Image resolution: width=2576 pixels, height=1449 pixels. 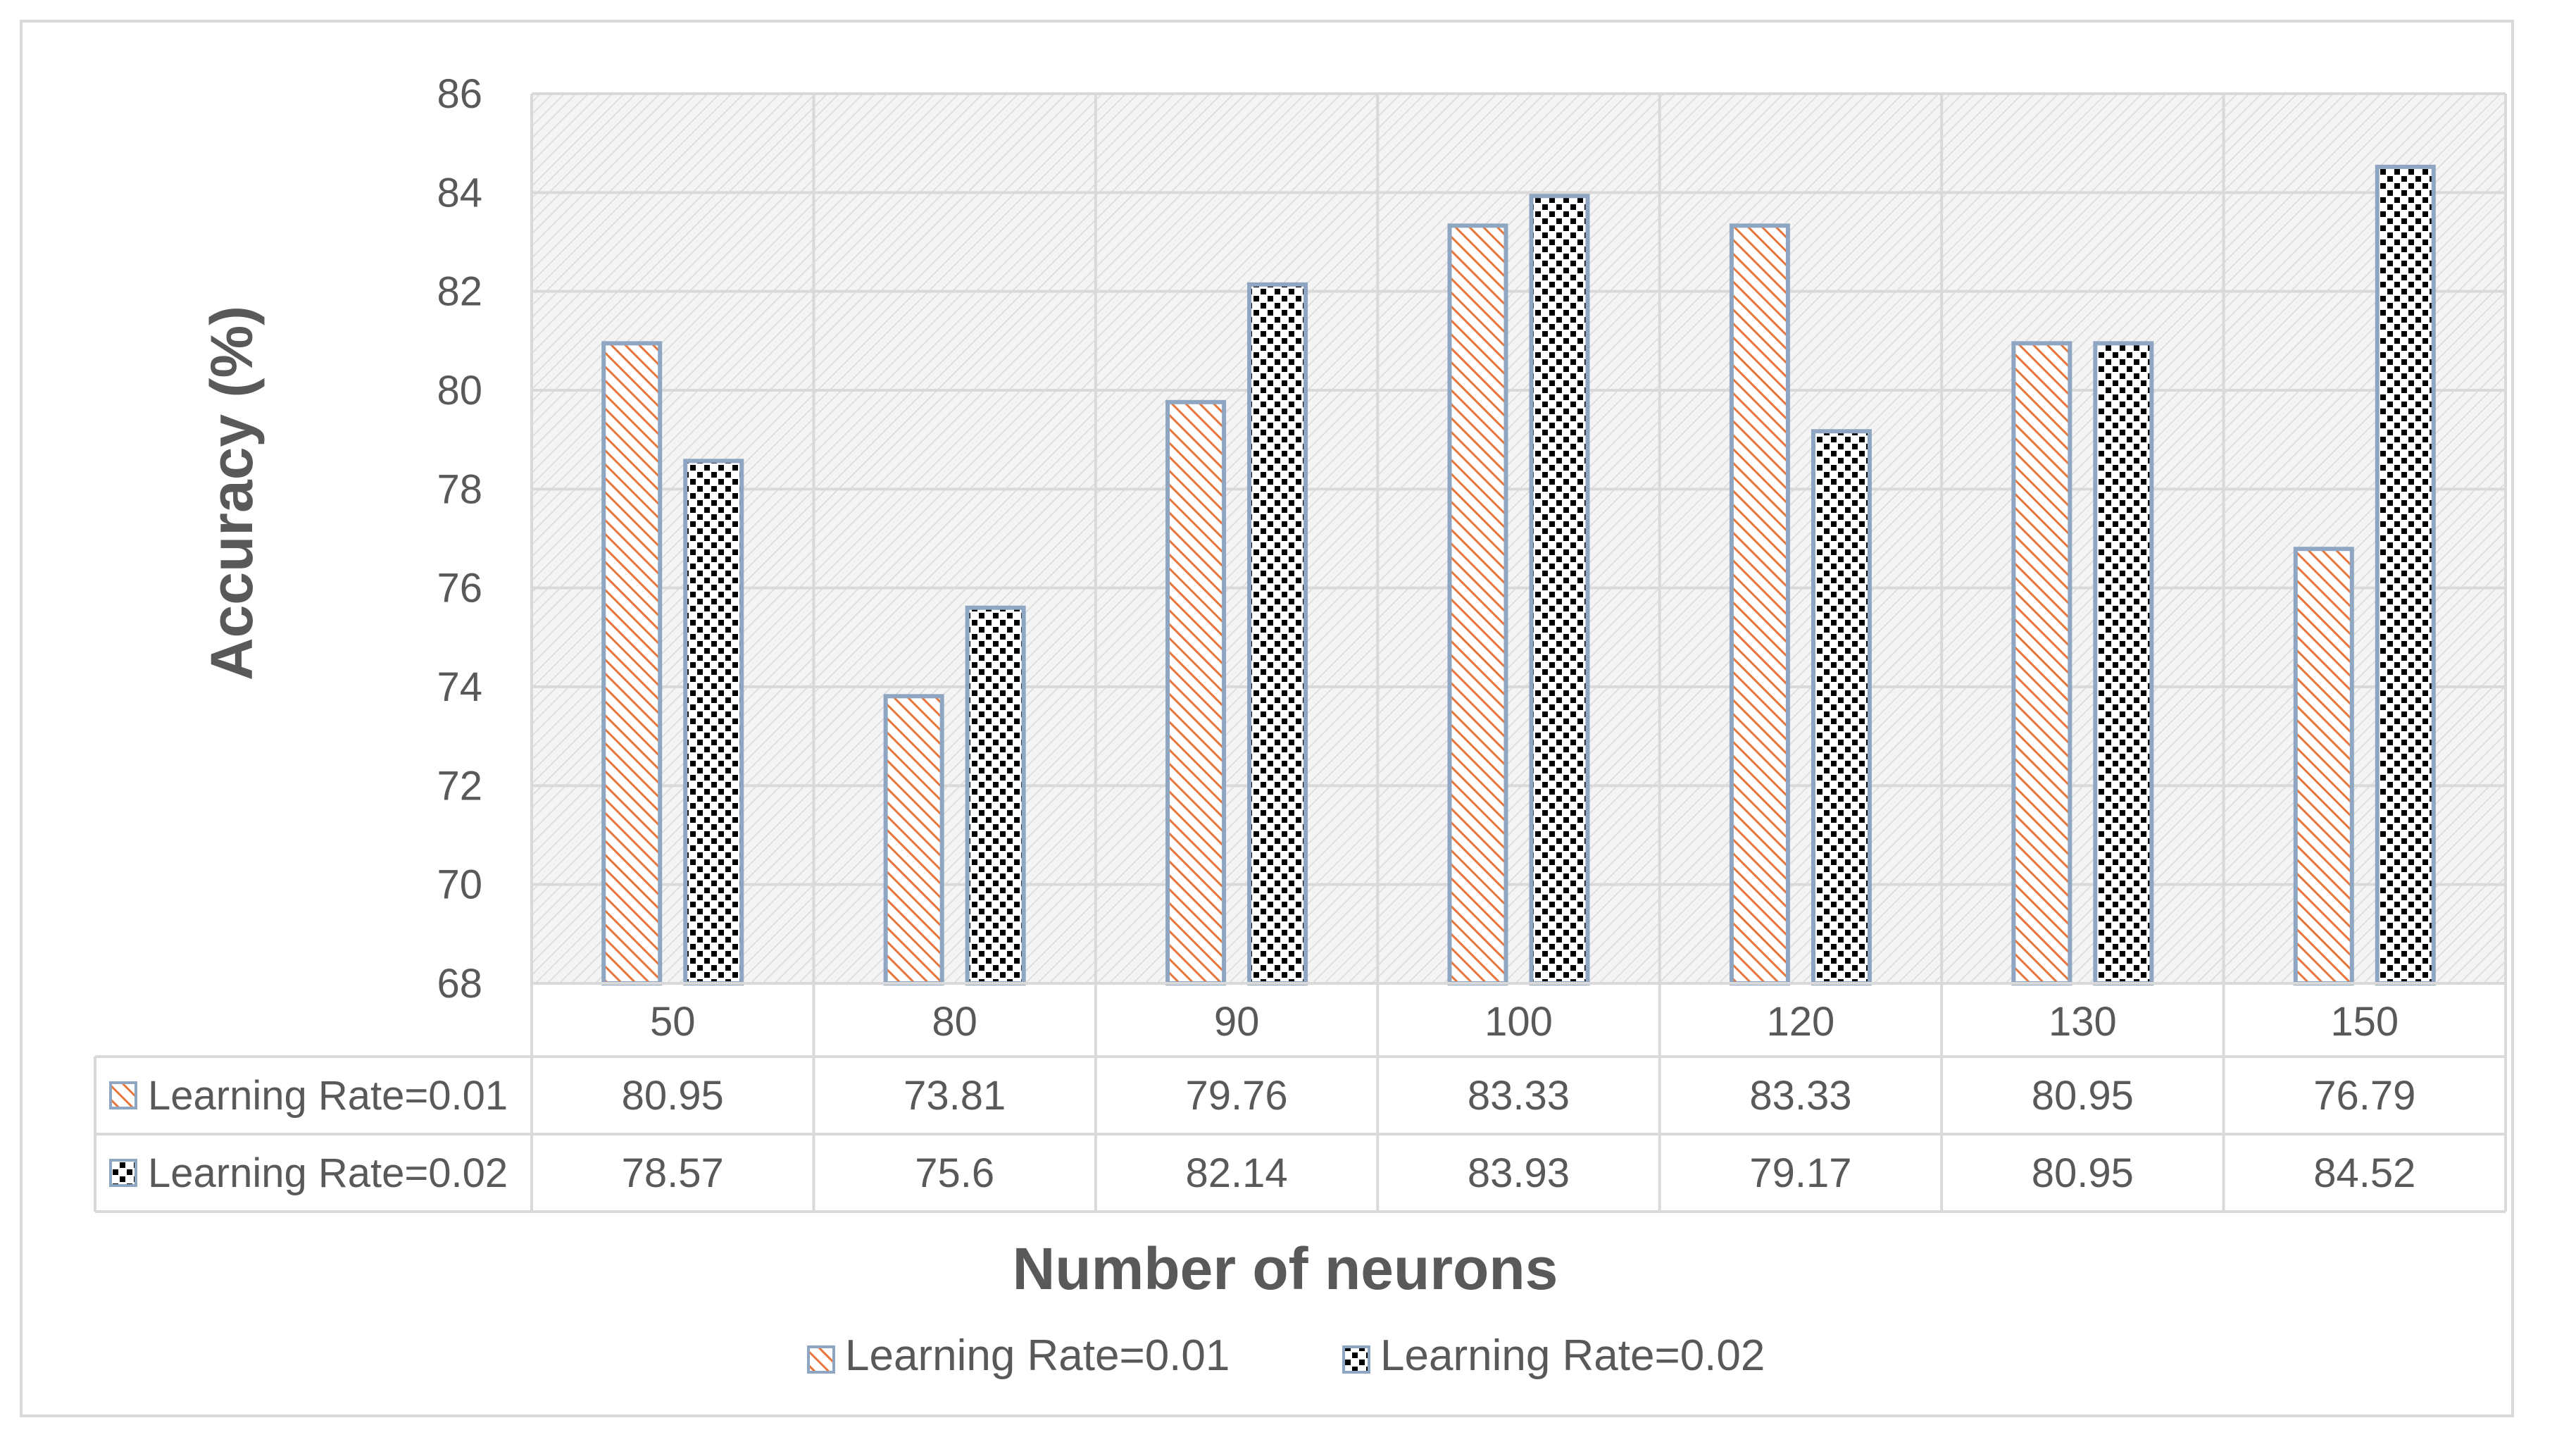 I want to click on legend-label-lr001: Learning Rate=0.01, so click(x=1037, y=1355).